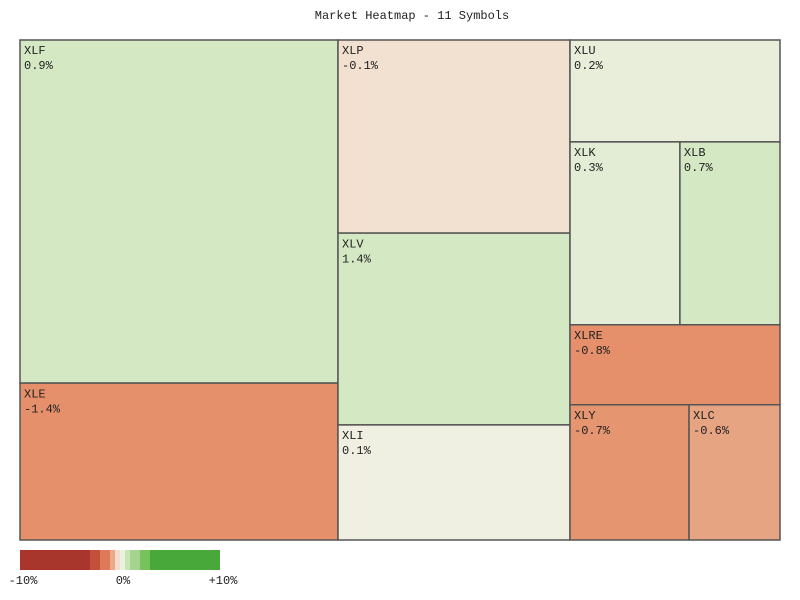 The image size is (800, 600). I want to click on tile-value: 0.3%, so click(589, 168).